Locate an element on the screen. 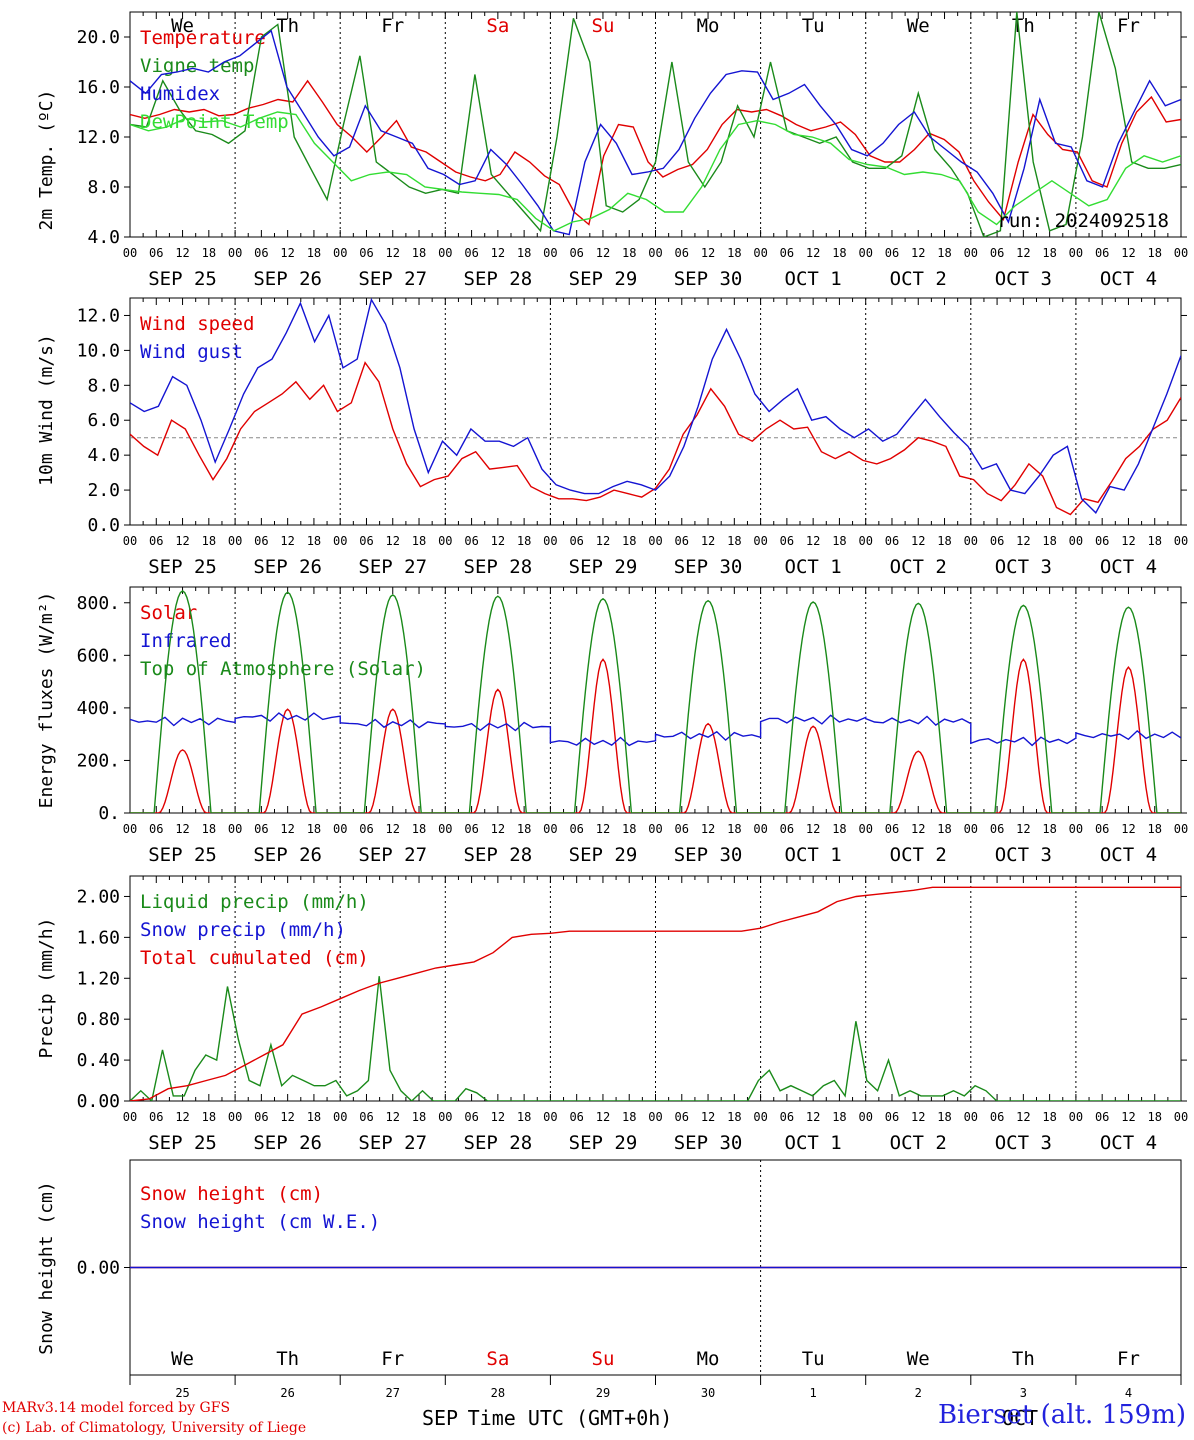  legend-entry: Snow height (cm W.E.) is located at coordinates (260, 1222).